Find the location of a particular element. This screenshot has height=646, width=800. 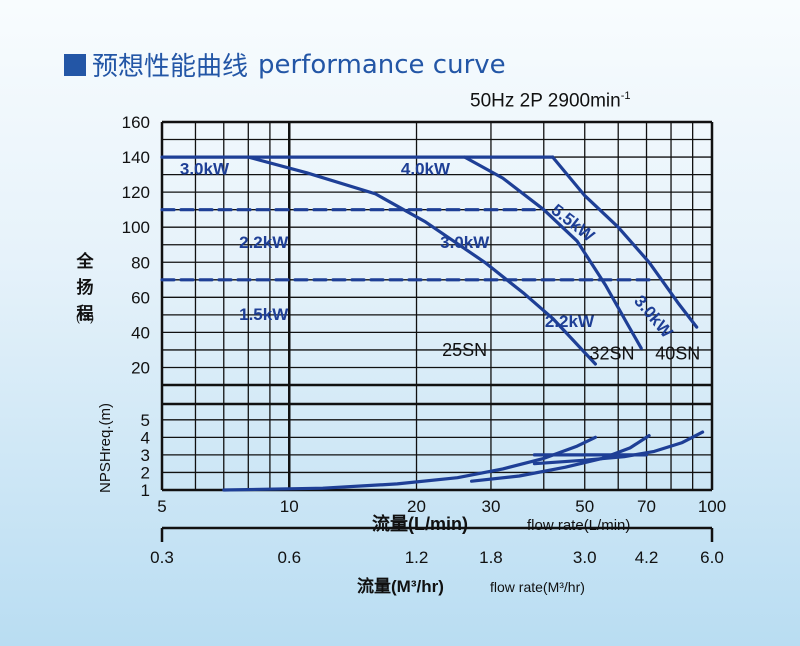

y-axis-title-char: 程 is located at coordinates (85, 313).